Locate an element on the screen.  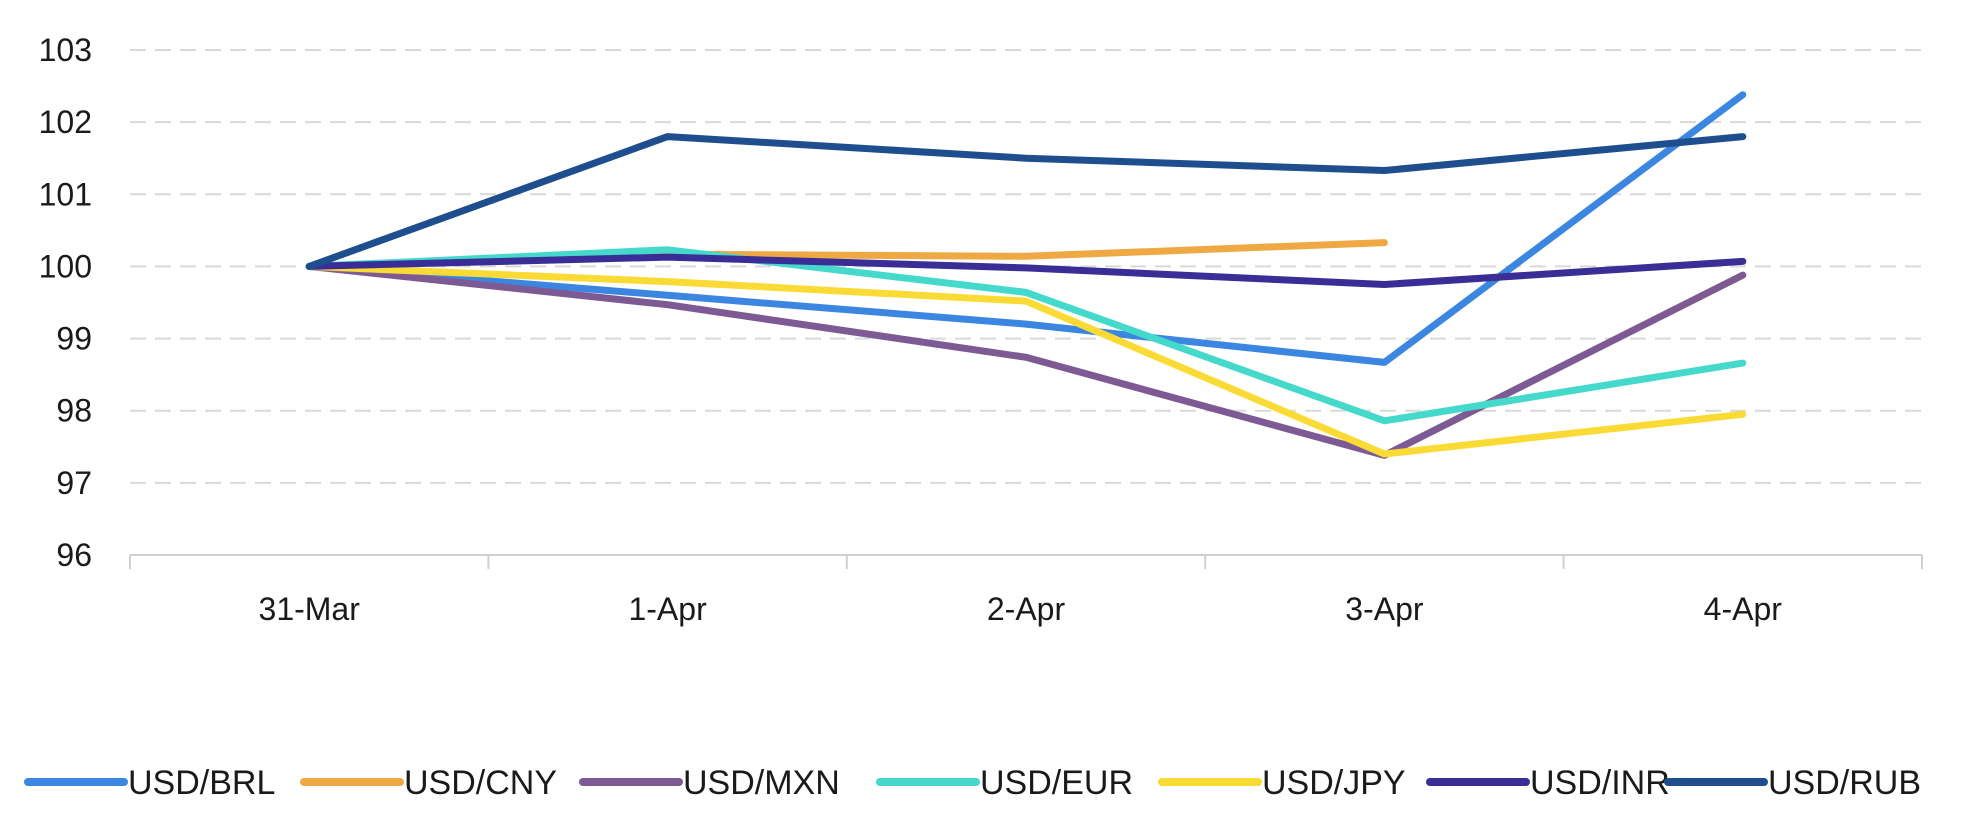
series-line-usd-rub is located at coordinates (1026, 201).